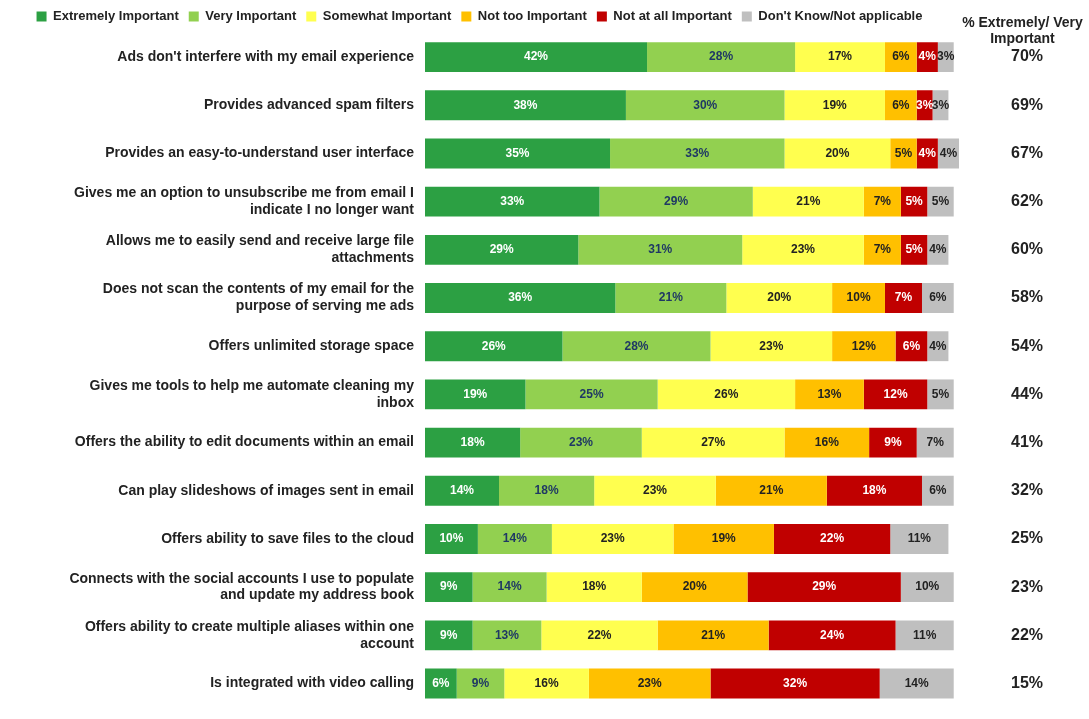 Image resolution: width=1089 pixels, height=719 pixels. What do you see at coordinates (520, 297) in the screenshot?
I see `data-label: 36%` at bounding box center [520, 297].